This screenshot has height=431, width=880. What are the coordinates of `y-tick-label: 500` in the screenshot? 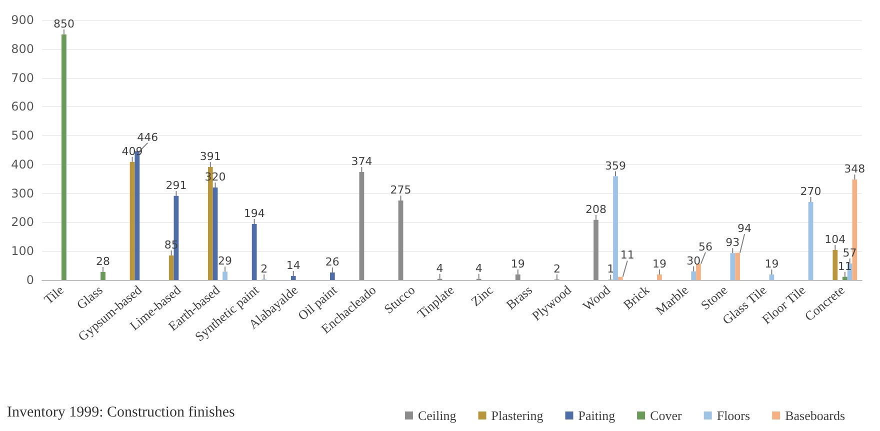 It's located at (22, 135).